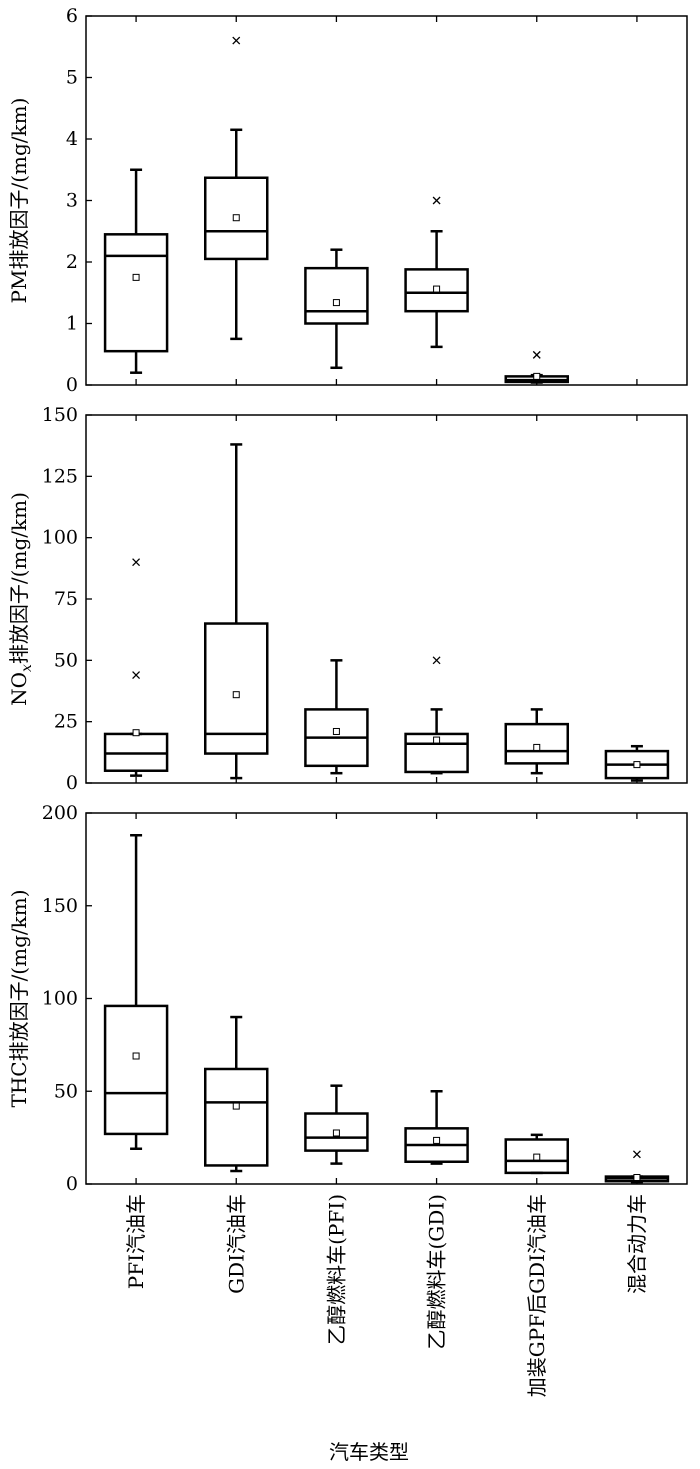 The height and width of the screenshot is (1469, 700). I want to click on x-category-label-4: 加装GPF后GDI汽油车, so click(537, 1295).